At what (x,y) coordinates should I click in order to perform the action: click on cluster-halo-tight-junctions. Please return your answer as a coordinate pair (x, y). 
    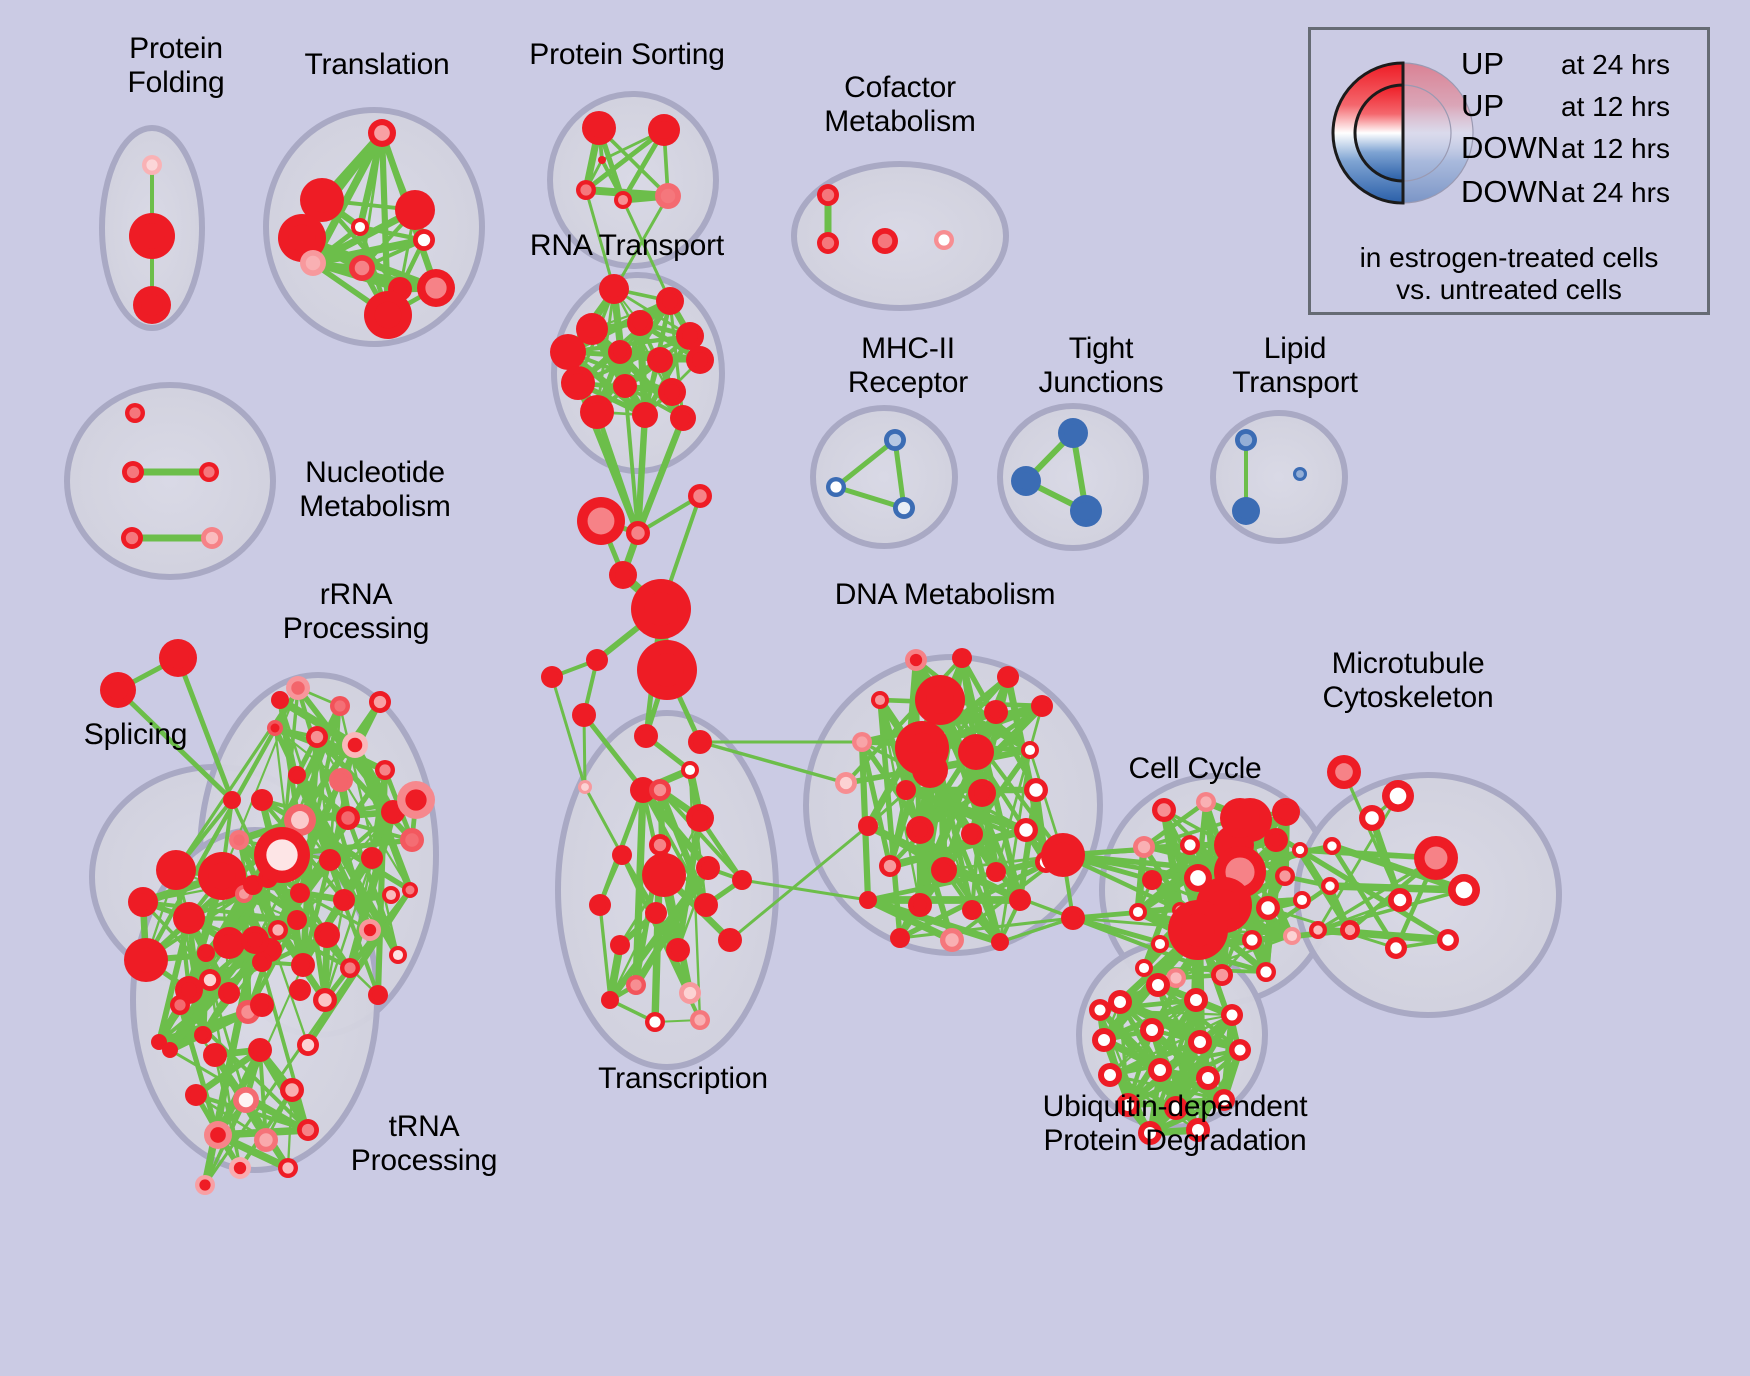
    Looking at the image, I should click on (1073, 477).